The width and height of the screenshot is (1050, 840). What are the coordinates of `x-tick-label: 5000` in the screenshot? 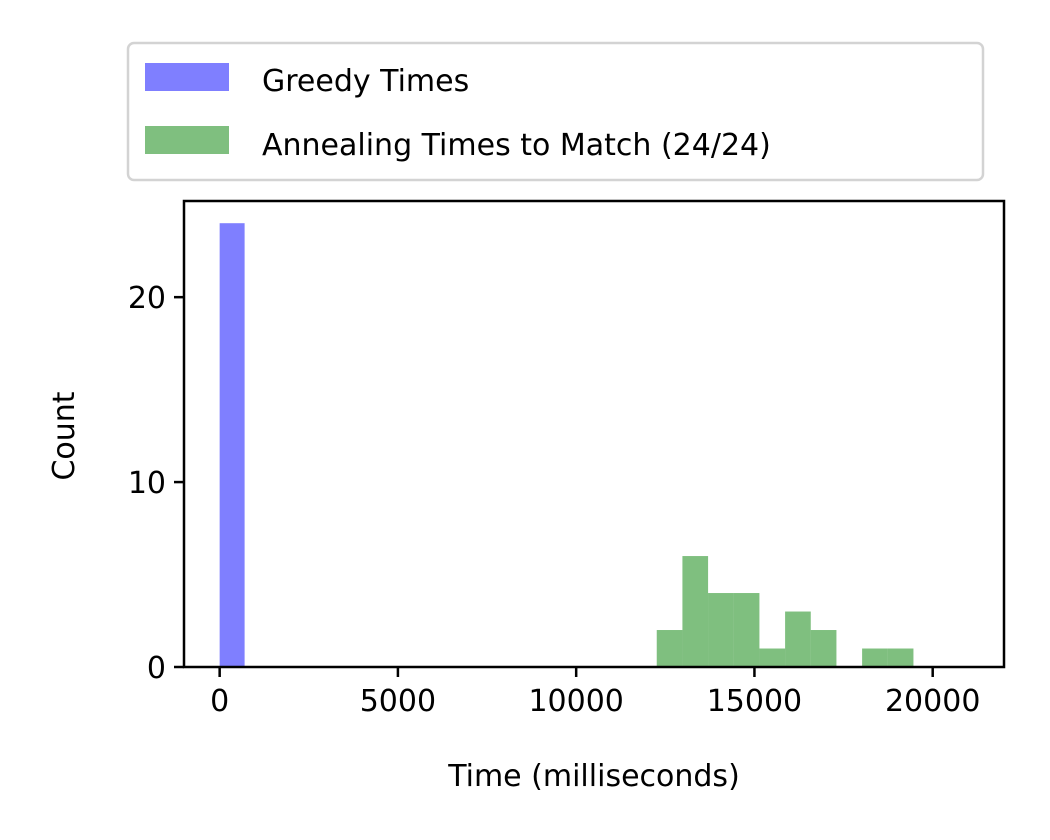 It's located at (398, 701).